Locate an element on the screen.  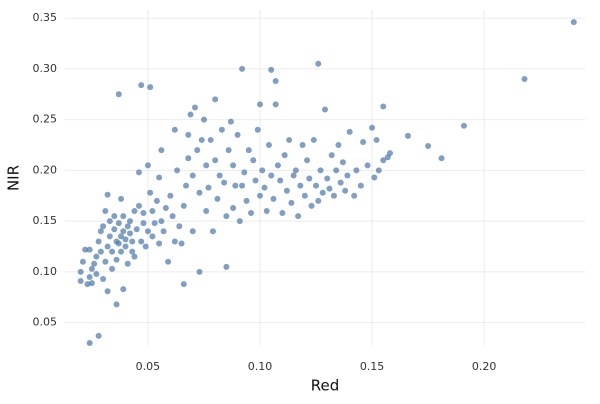
y-tick-label: 0.30 is located at coordinates (45, 68).